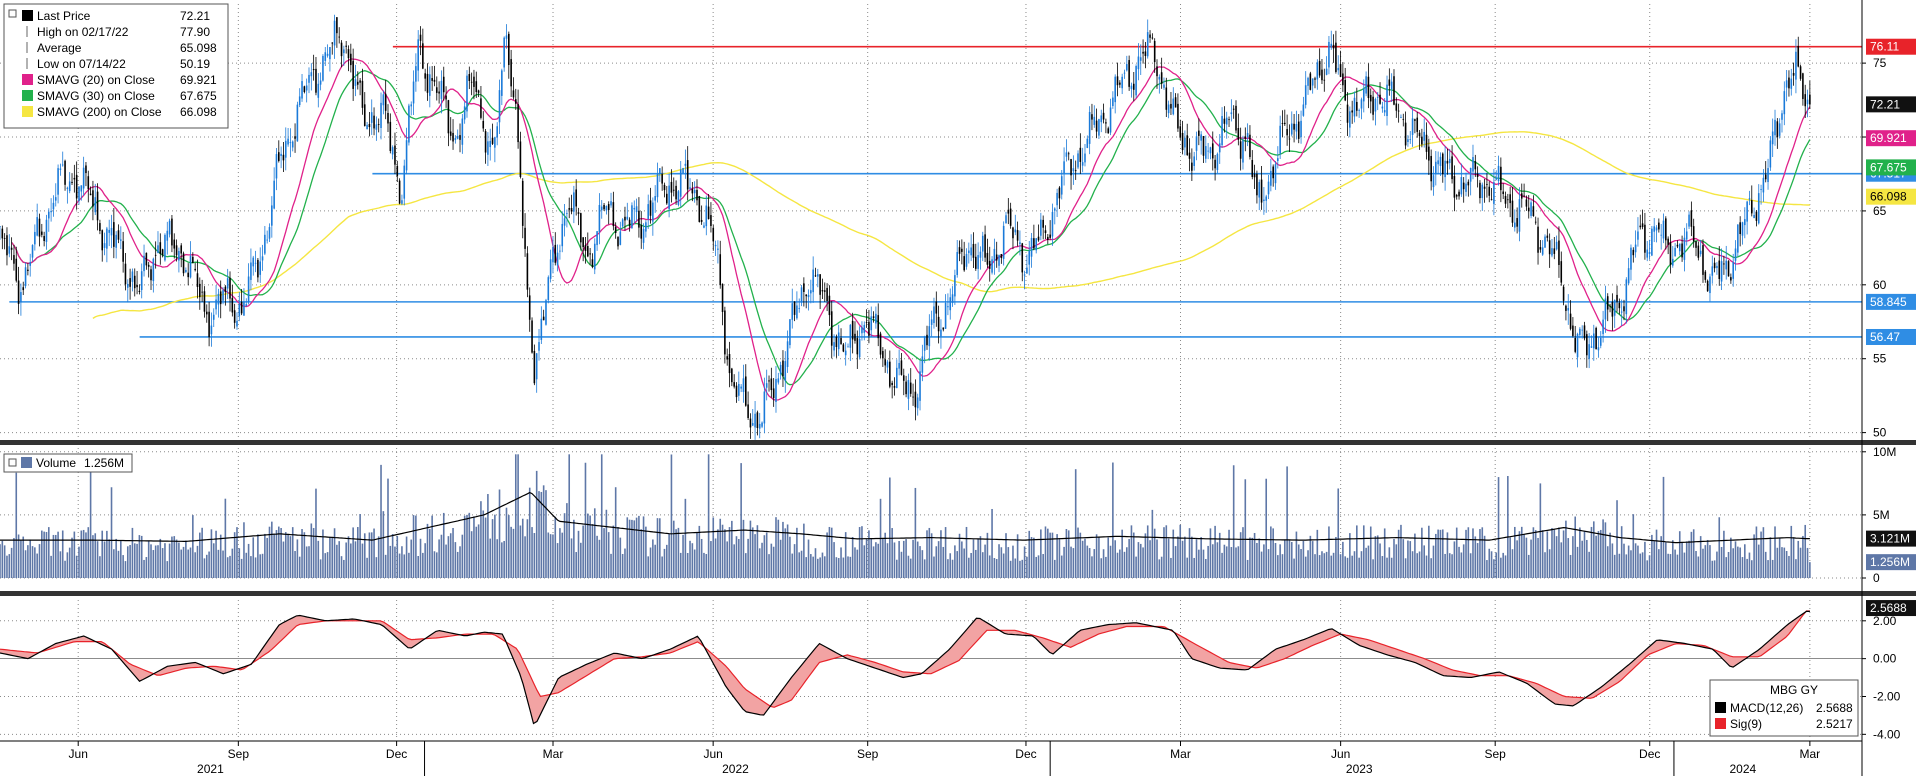  What do you see at coordinates (96, 96) in the screenshot?
I see `legend-label: SMAVG (30) on Close` at bounding box center [96, 96].